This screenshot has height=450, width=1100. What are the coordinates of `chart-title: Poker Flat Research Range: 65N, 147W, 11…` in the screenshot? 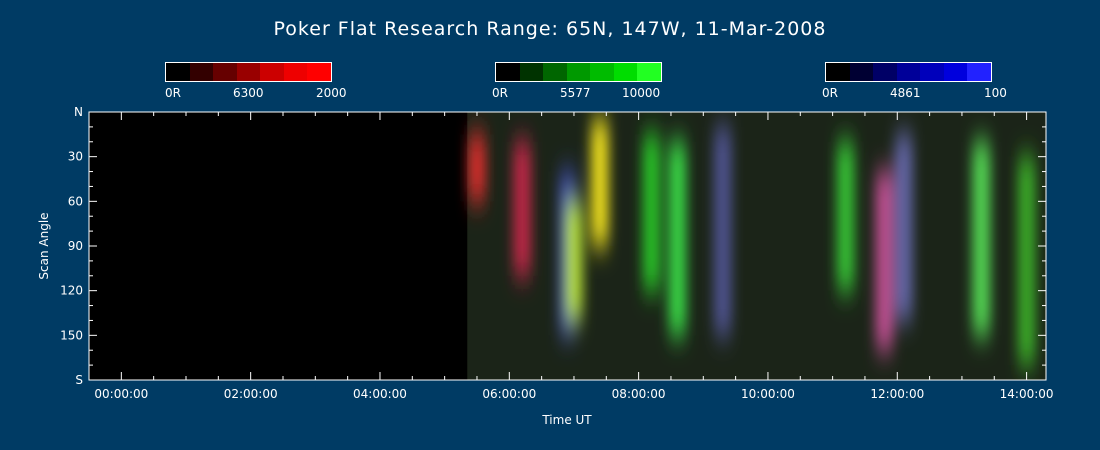 It's located at (550, 29).